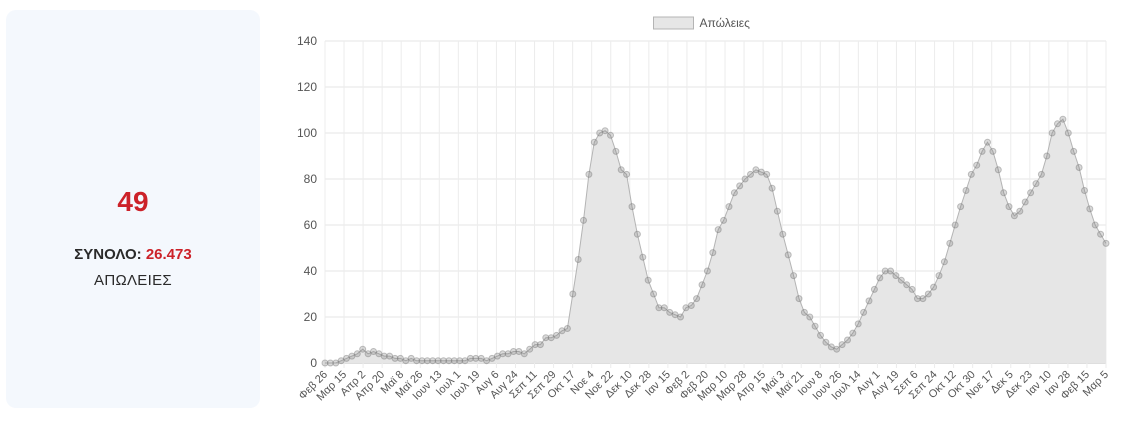 The height and width of the screenshot is (442, 1128). Describe the element at coordinates (307, 133) in the screenshot. I see `y-tick-label: 100` at that location.